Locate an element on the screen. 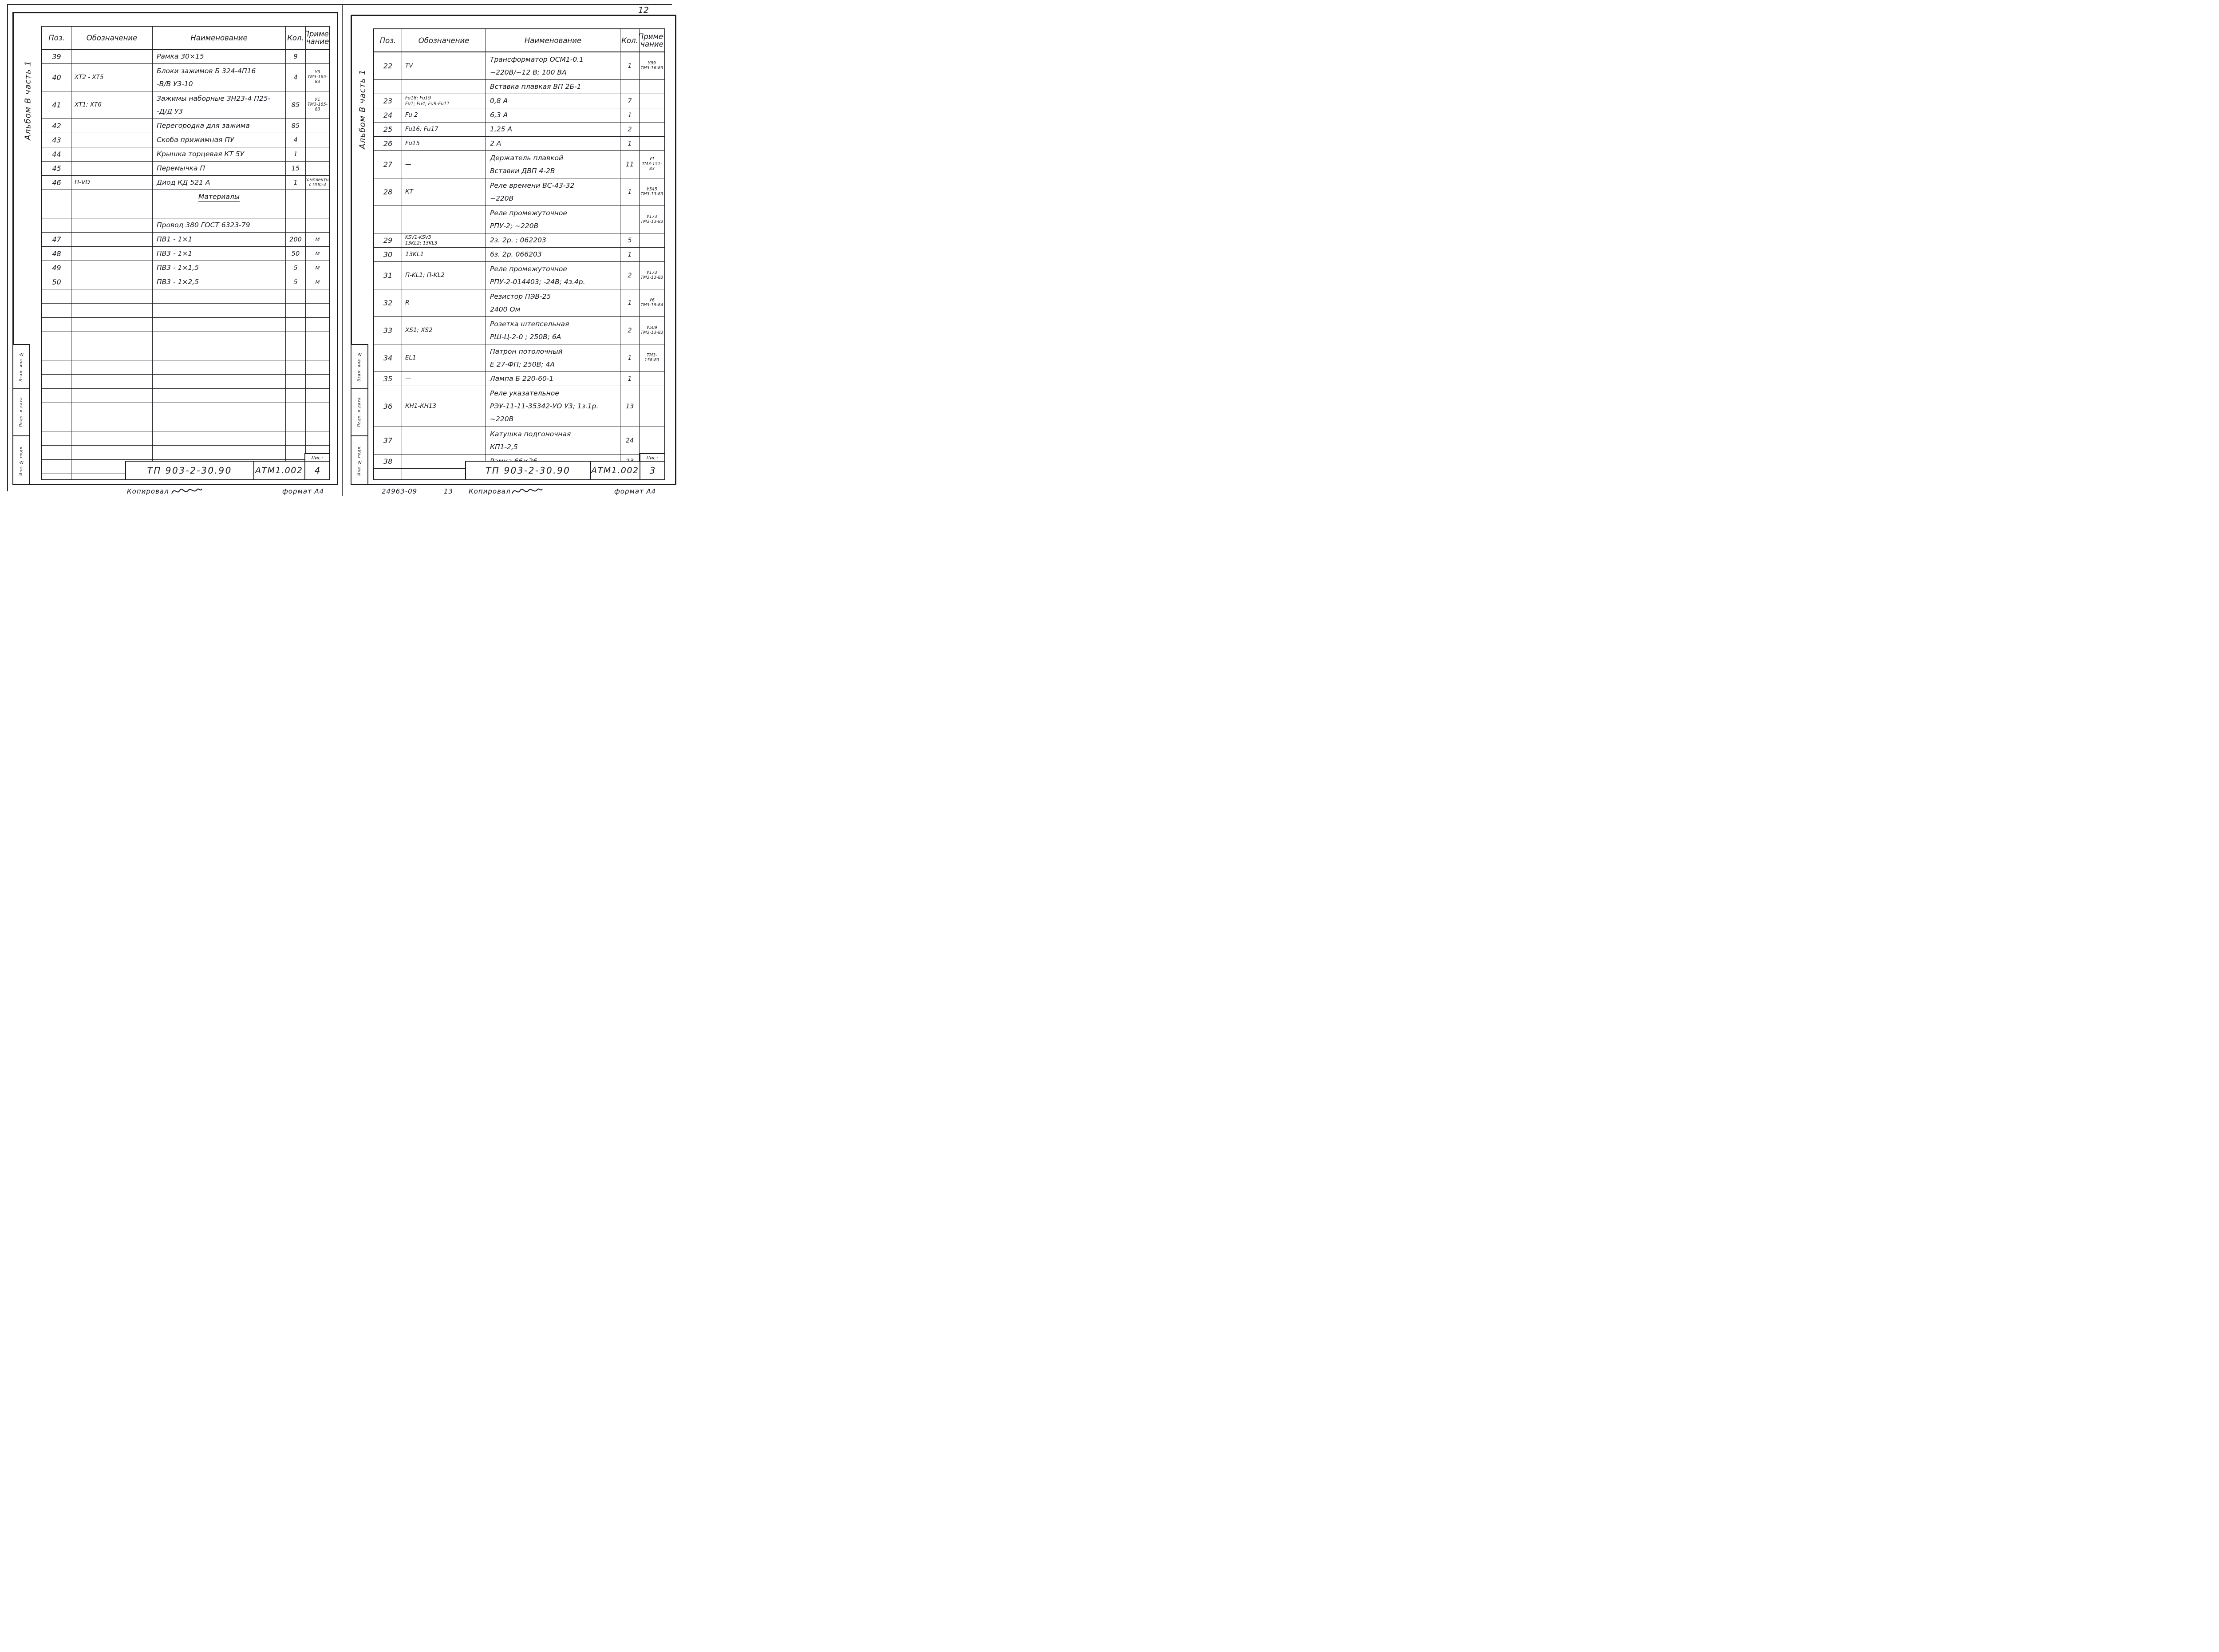 The image size is (2219, 1652). qty-cell: 15 is located at coordinates (296, 168).